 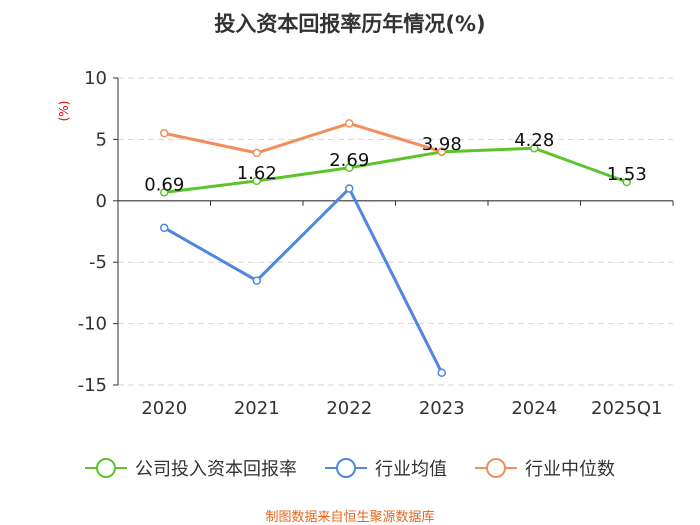 I want to click on legend-item-0: 公司投入资本回报率, so click(x=191, y=469).